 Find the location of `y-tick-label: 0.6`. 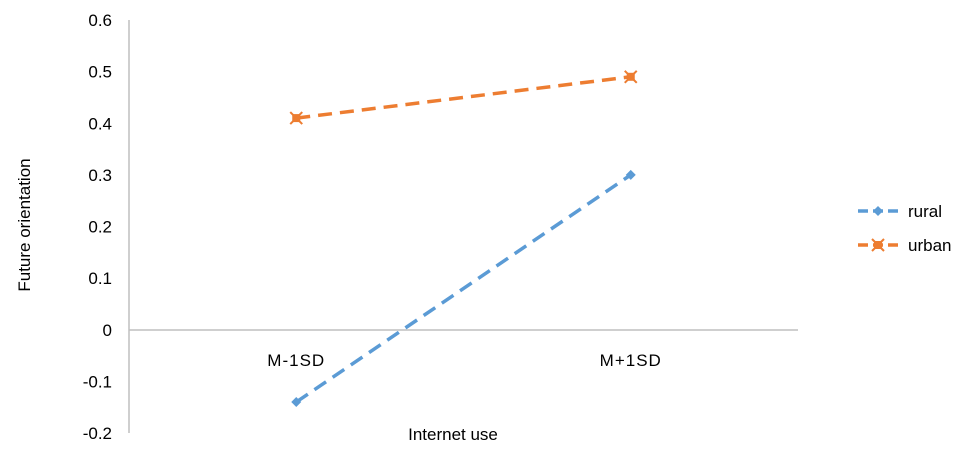

y-tick-label: 0.6 is located at coordinates (100, 20).